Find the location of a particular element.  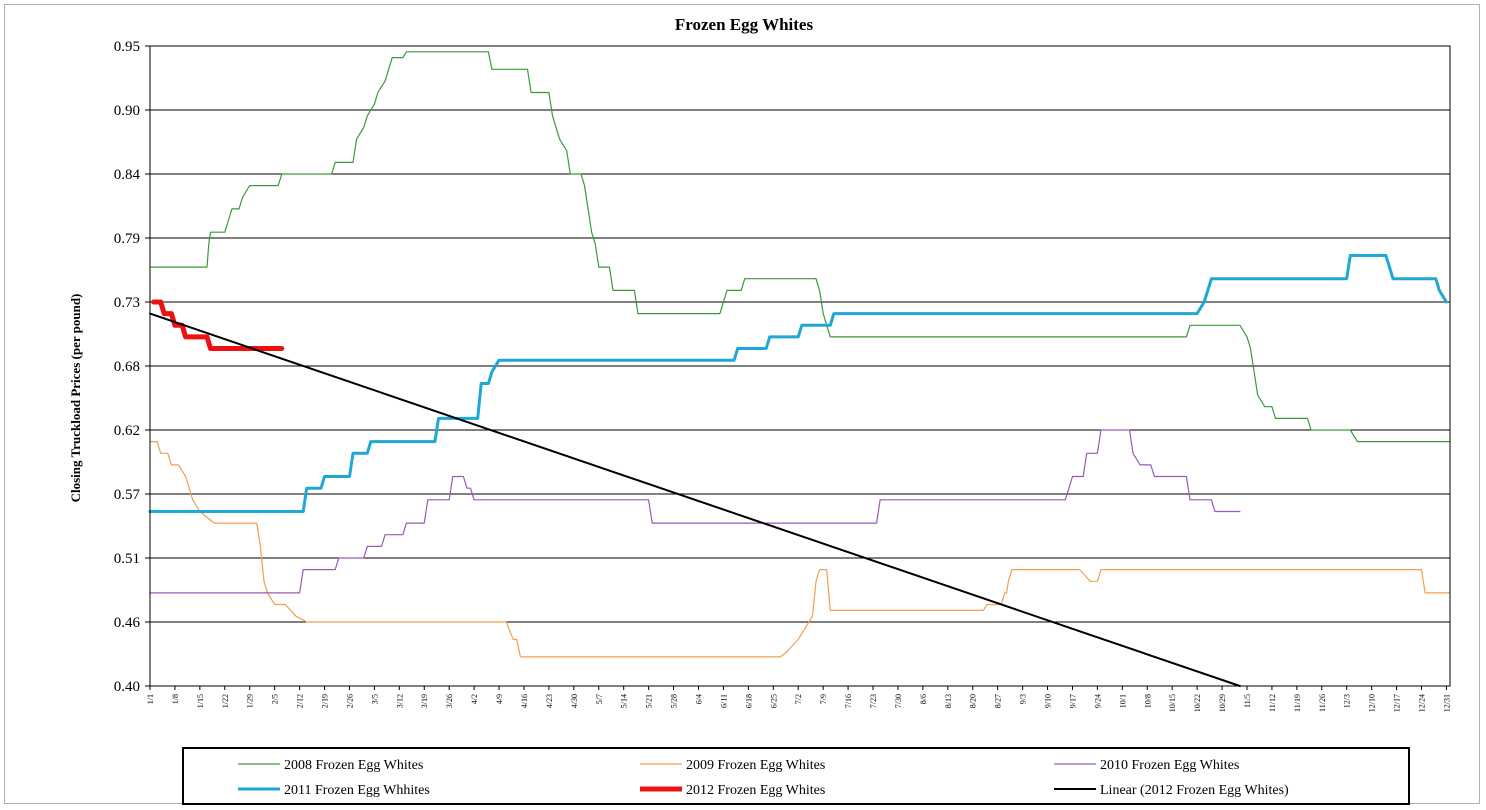

y-tick-label: 0.51 is located at coordinates (127, 559).